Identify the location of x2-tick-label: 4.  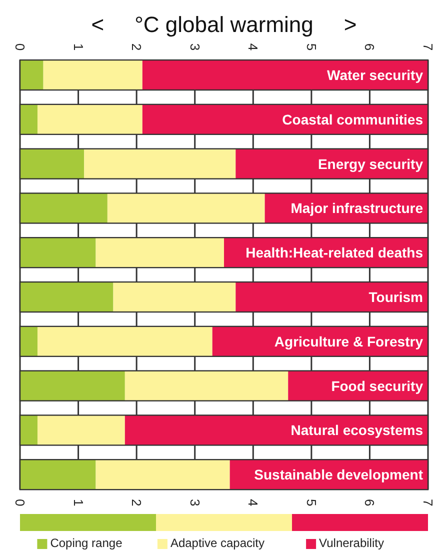
(253, 502).